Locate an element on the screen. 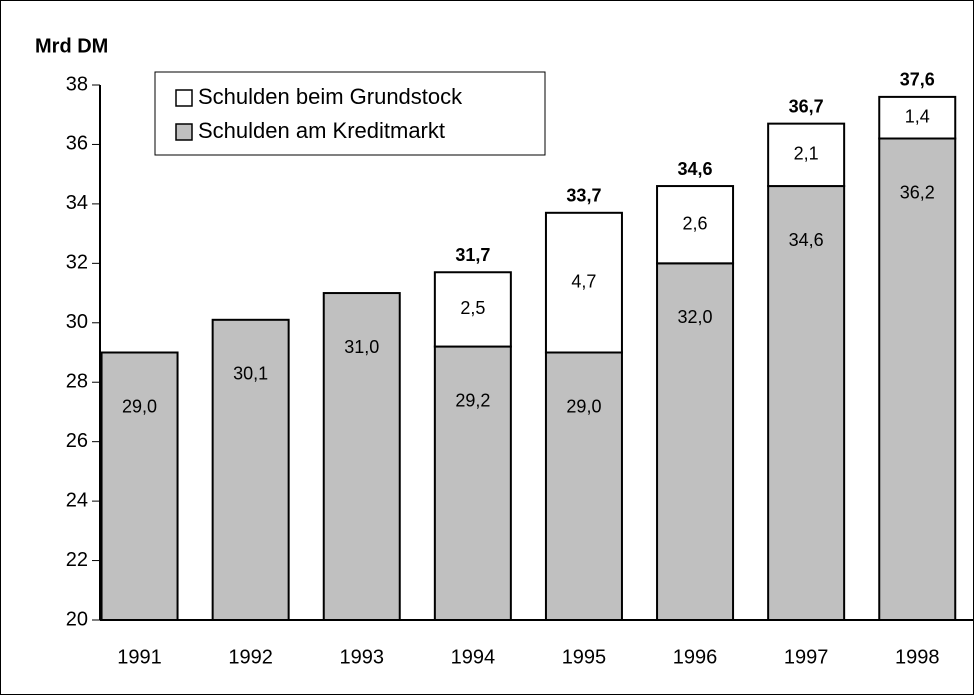  x-tick-label: 1994 is located at coordinates (473, 657).